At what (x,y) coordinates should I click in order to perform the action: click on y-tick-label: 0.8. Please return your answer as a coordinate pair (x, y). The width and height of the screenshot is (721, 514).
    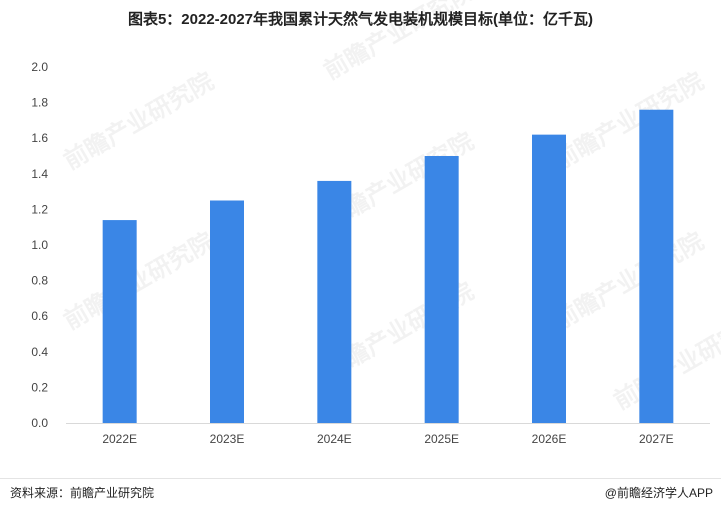
    Looking at the image, I should click on (39, 281).